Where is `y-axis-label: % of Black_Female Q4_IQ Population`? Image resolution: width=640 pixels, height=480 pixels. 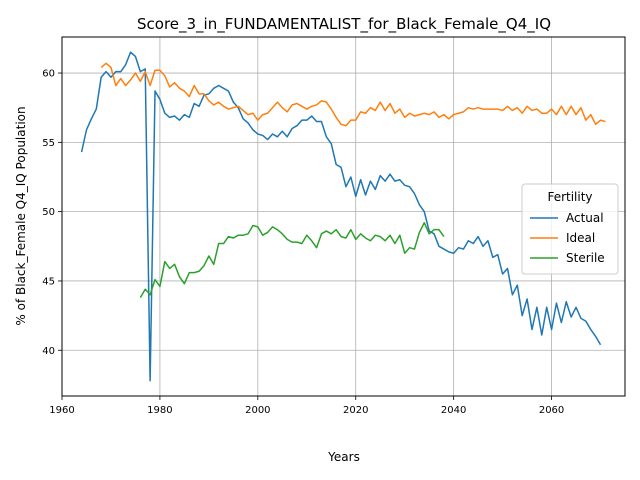
y-axis-label: % of Black_Female Q4_IQ Population is located at coordinates (21, 215).